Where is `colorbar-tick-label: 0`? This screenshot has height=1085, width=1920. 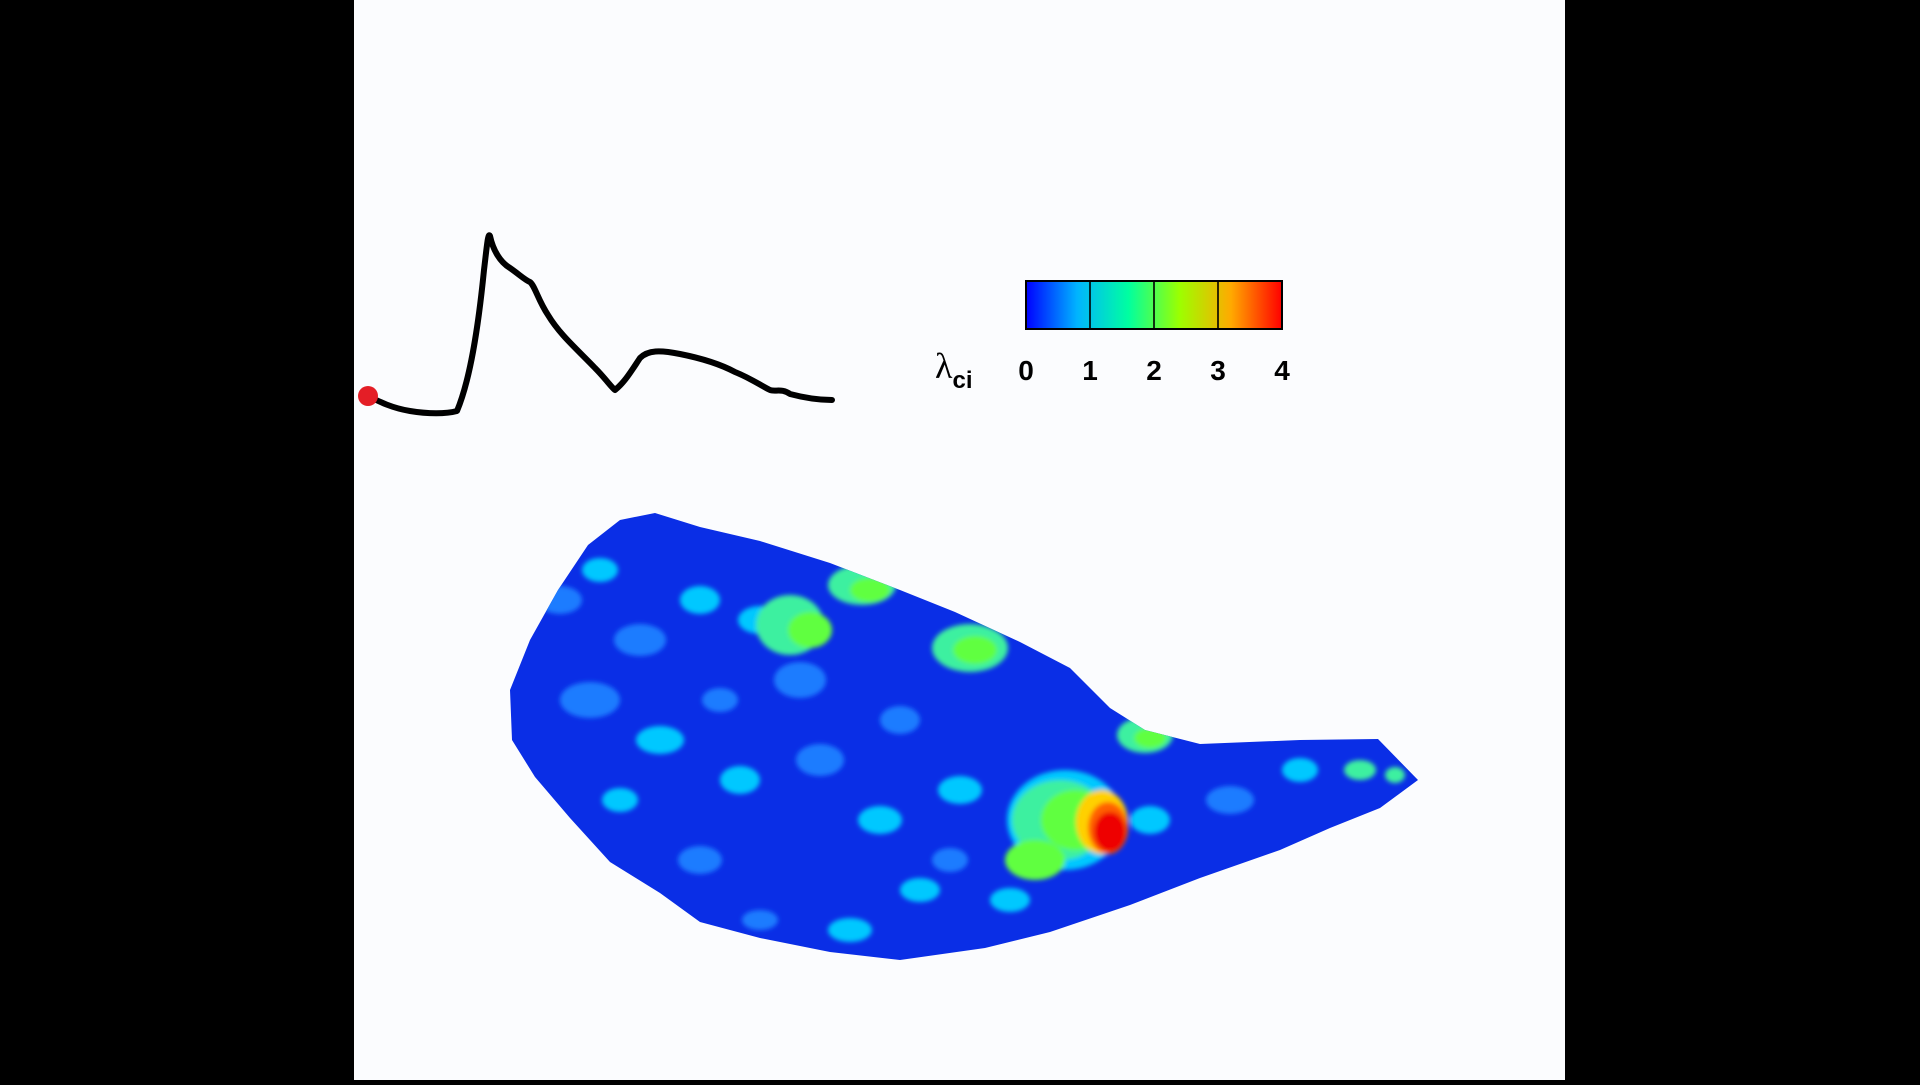 colorbar-tick-label: 0 is located at coordinates (1026, 370).